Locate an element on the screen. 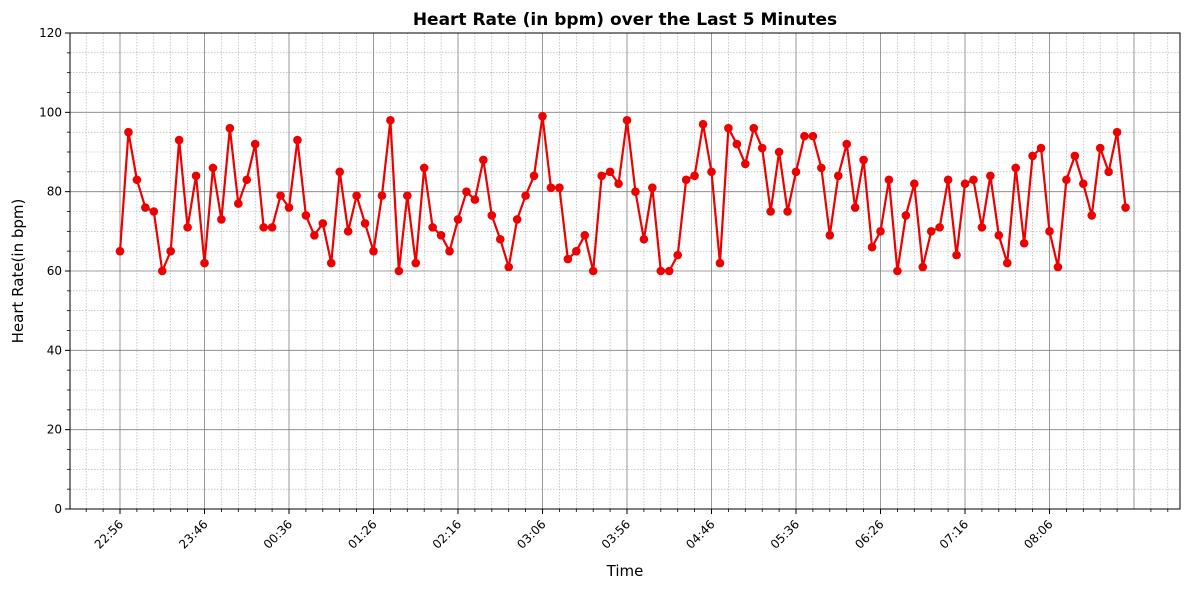  x-axis-label: Time is located at coordinates (625, 571).